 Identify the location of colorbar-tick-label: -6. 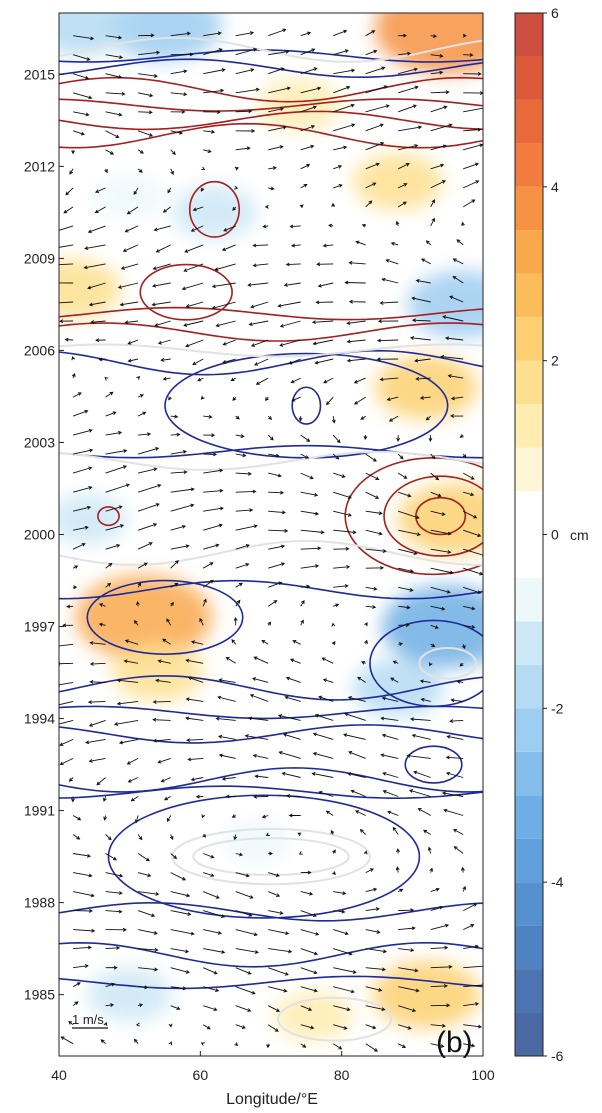
(557, 1056).